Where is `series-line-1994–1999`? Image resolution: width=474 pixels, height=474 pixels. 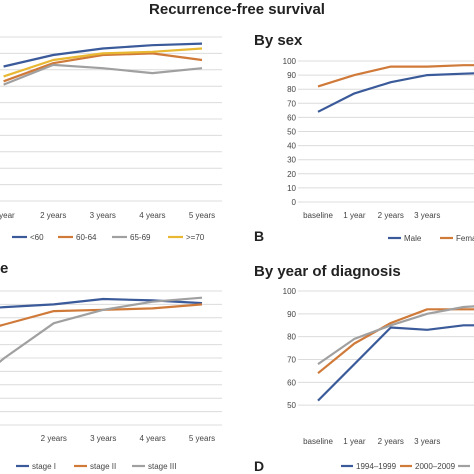
series-line-1994–1999 is located at coordinates (395, 363).